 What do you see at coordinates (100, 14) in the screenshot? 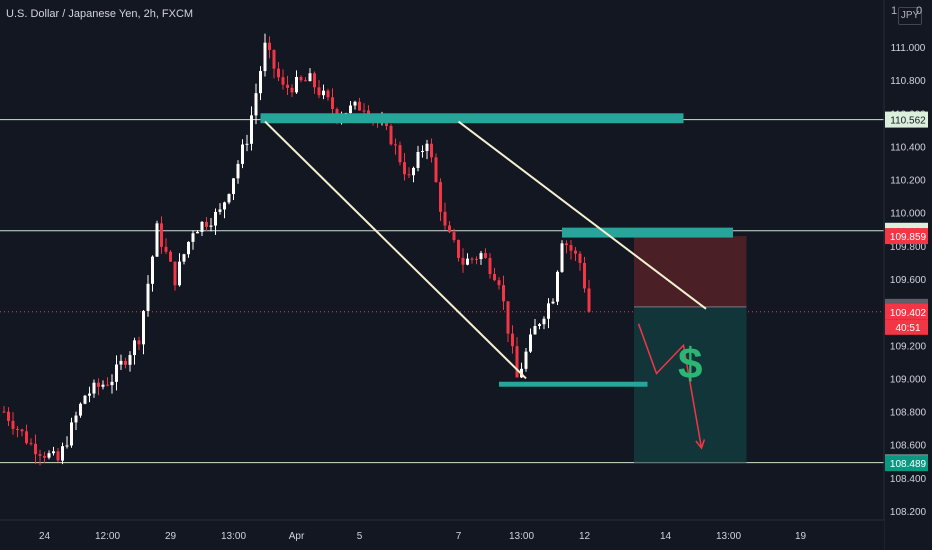
I see `chart-title: U.S. Dollar / Japanese Yen, 2h, FXCM` at bounding box center [100, 14].